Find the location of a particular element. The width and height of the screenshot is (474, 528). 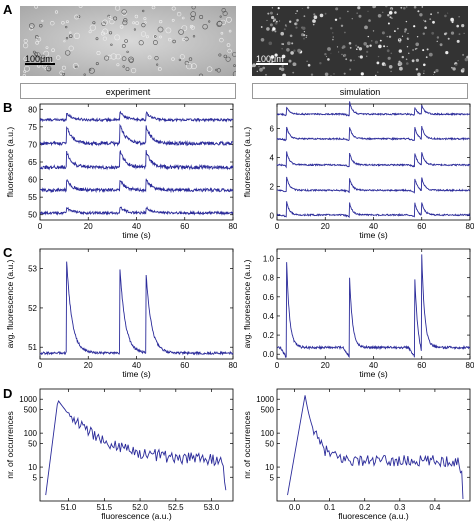

y-tick-label: 52 is located at coordinates (32, 308).